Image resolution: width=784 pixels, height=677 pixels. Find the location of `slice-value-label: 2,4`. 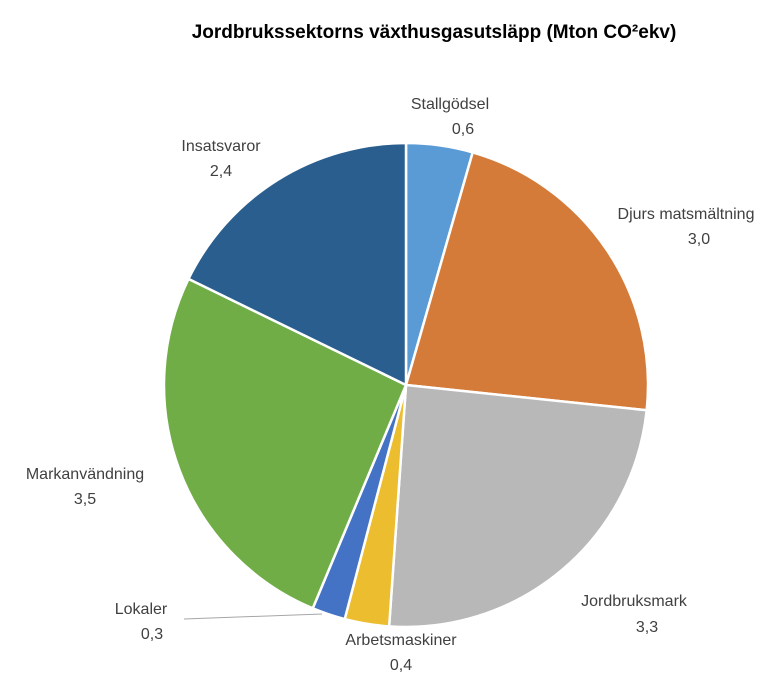

slice-value-label: 2,4 is located at coordinates (221, 171).